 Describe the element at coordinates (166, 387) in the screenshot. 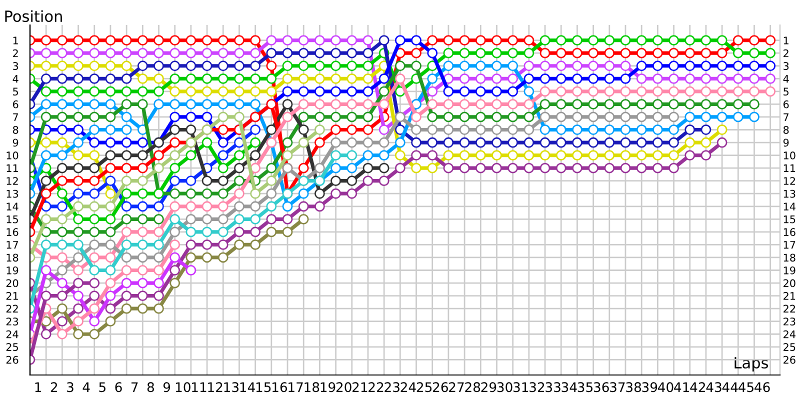

I see `x-tick-label: 9` at that location.